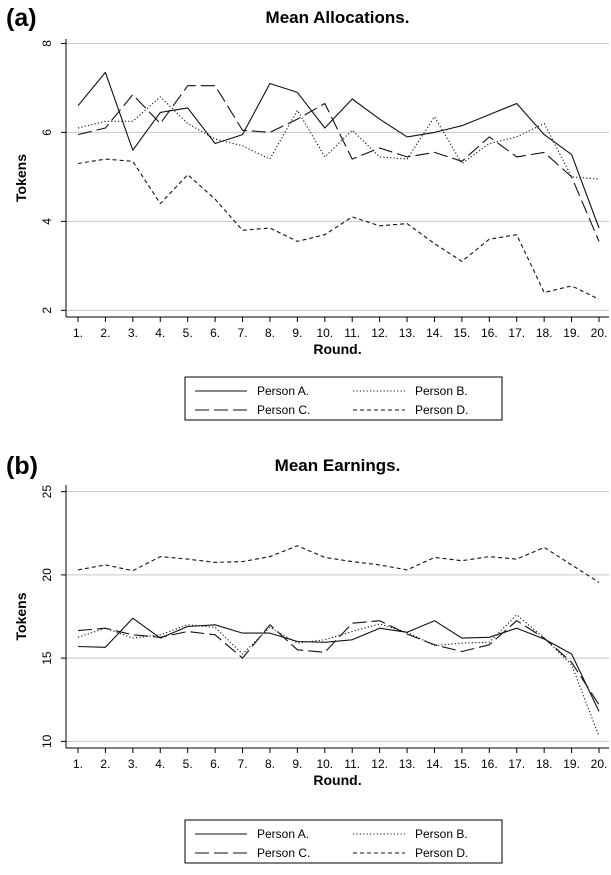 This screenshot has width=611, height=875. I want to click on y-tick-label: 15, so click(47, 658).